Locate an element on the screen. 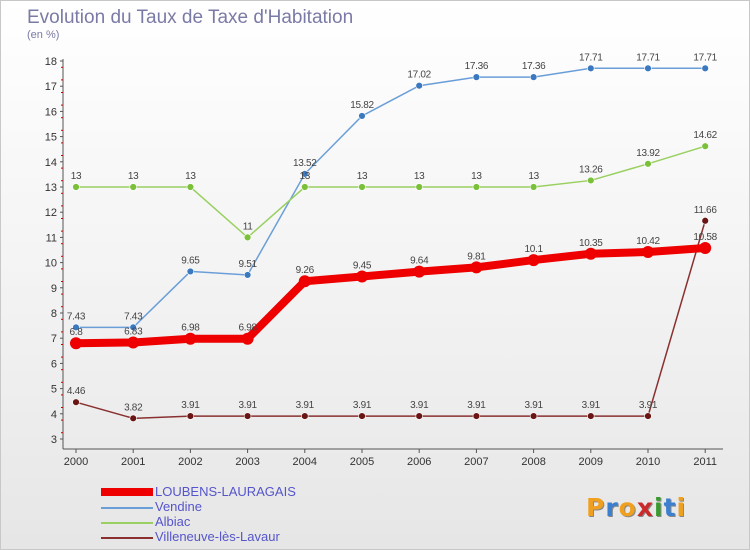  logo-letter: P is located at coordinates (596, 507).